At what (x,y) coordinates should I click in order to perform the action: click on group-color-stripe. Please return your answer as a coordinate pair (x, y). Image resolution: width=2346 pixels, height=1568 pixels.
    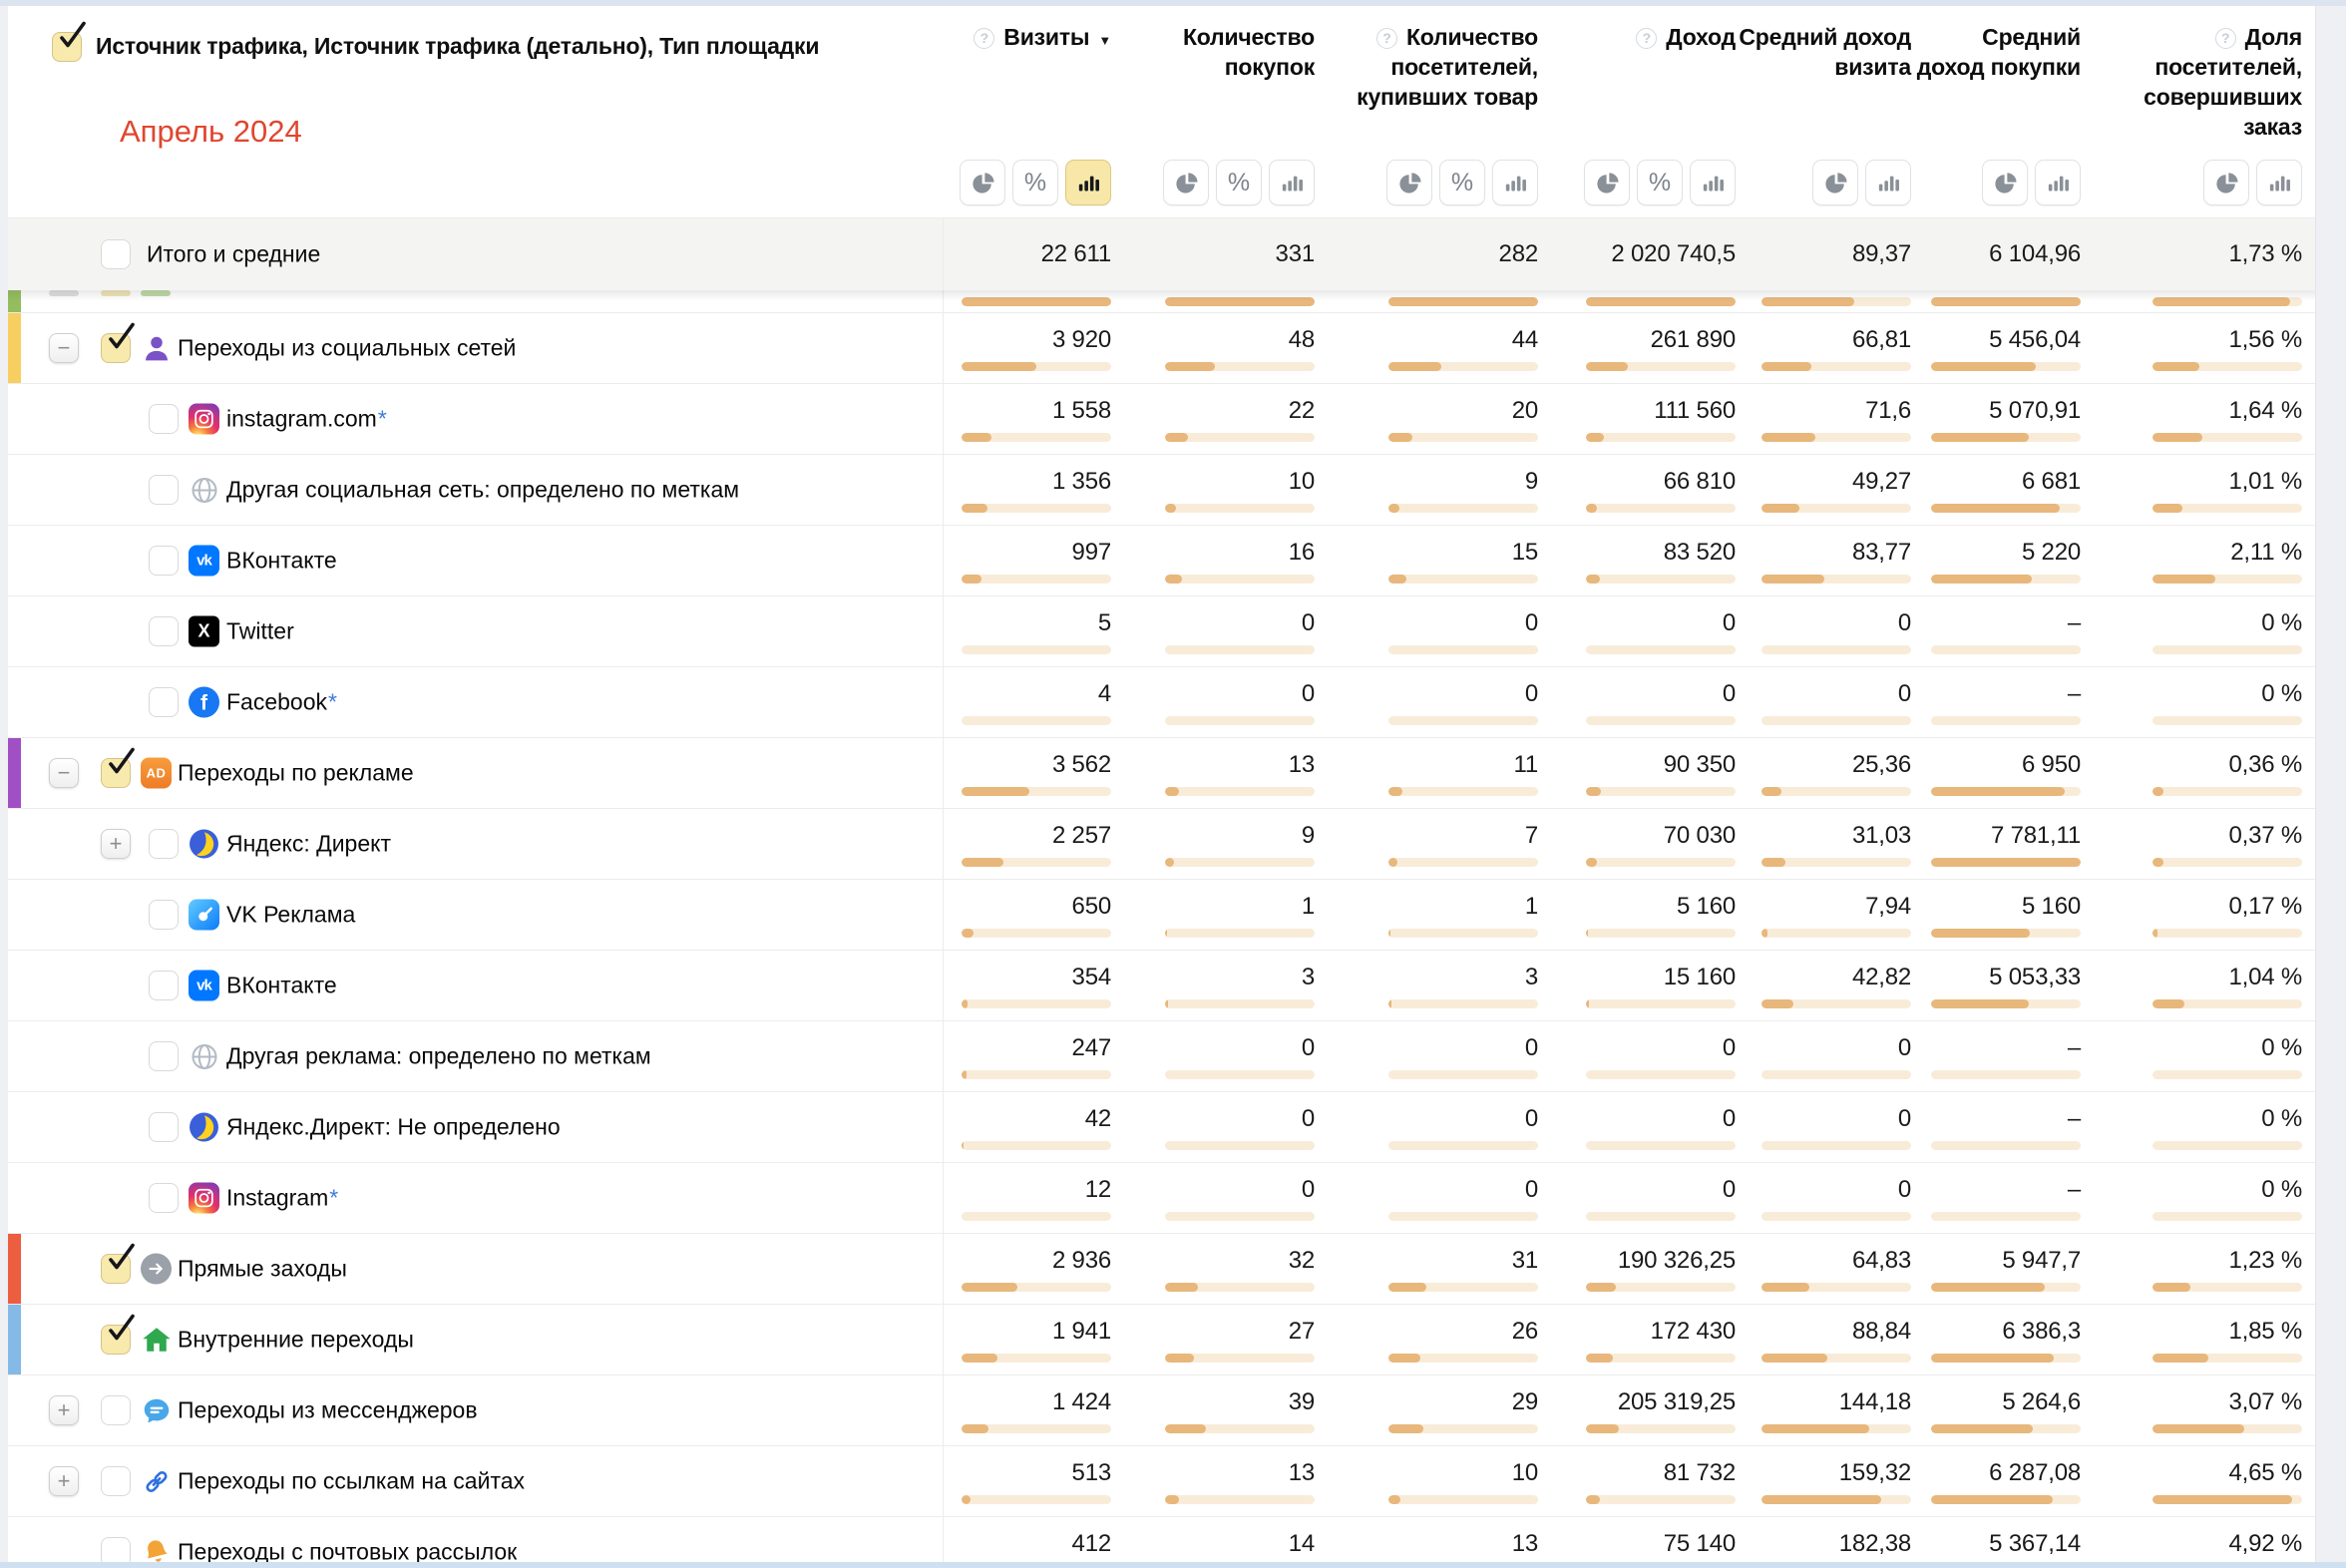
    Looking at the image, I should click on (14, 348).